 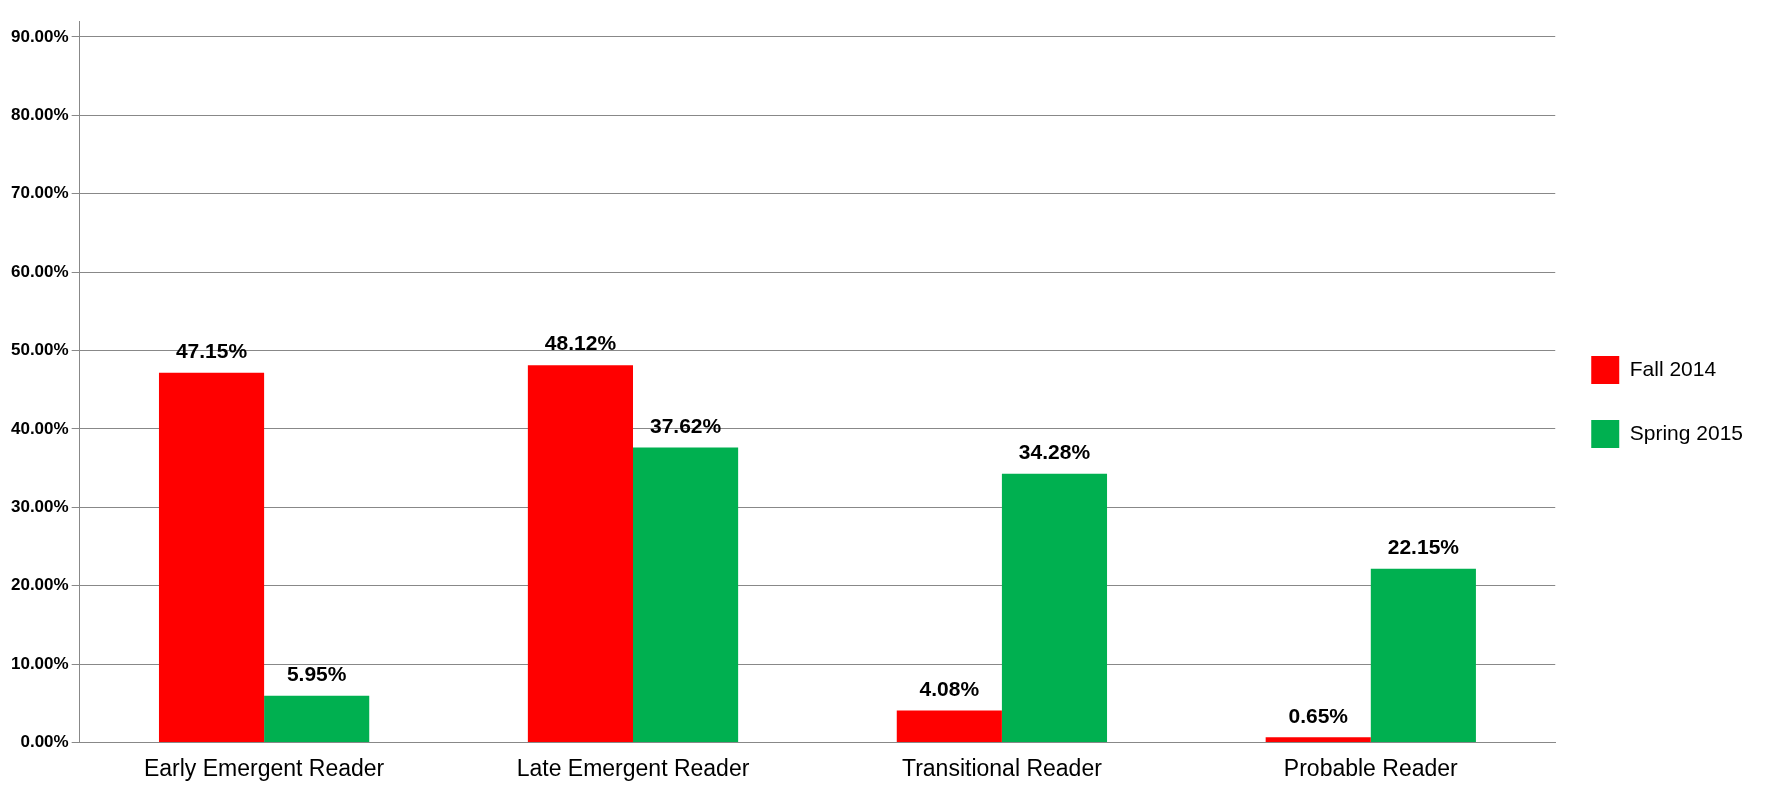 I want to click on y-tick-label: 30.00%, so click(x=39, y=506).